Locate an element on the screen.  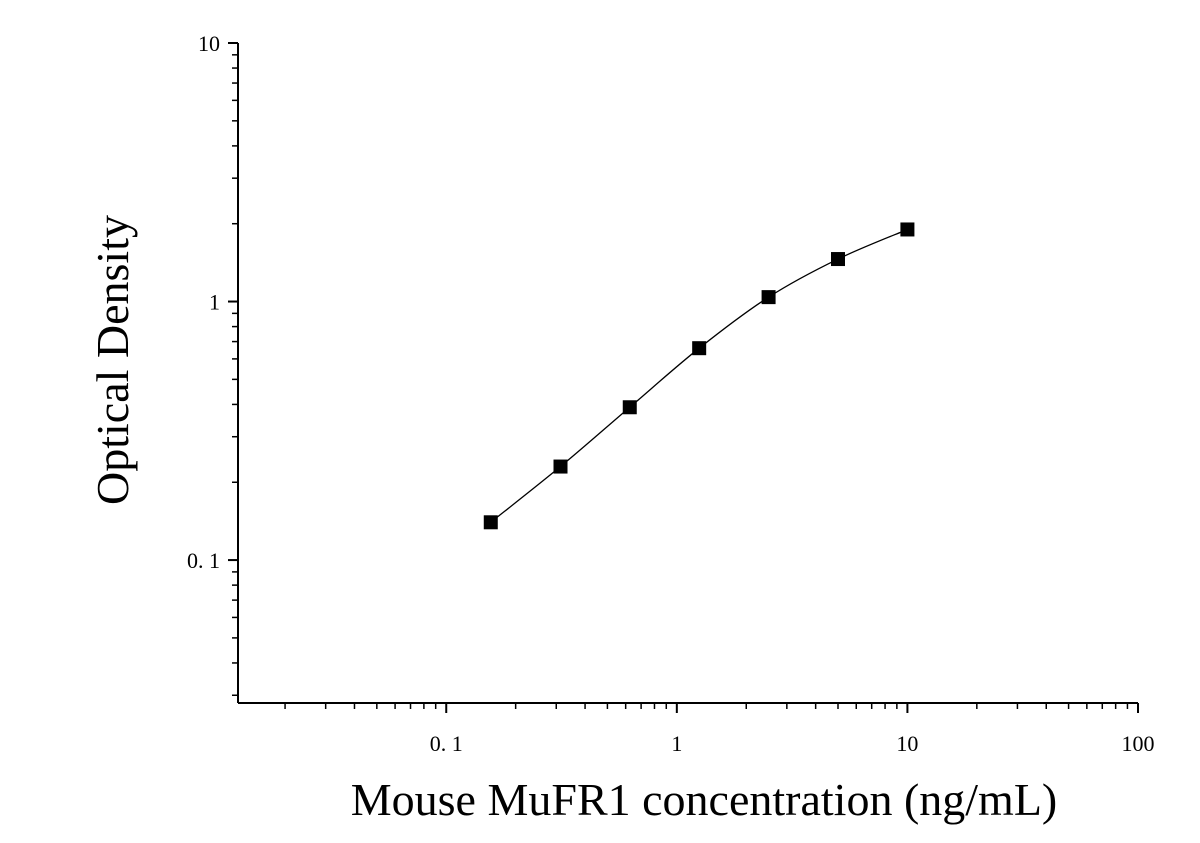
y-tick-label: 10 is located at coordinates (209, 43).